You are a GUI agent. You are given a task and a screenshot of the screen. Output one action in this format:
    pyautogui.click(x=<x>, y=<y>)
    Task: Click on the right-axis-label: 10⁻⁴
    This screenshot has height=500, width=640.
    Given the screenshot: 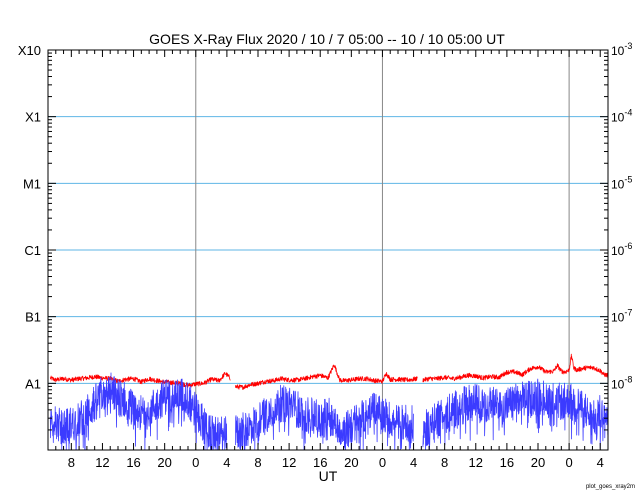 What is the action you would take?
    pyautogui.click(x=621, y=116)
    